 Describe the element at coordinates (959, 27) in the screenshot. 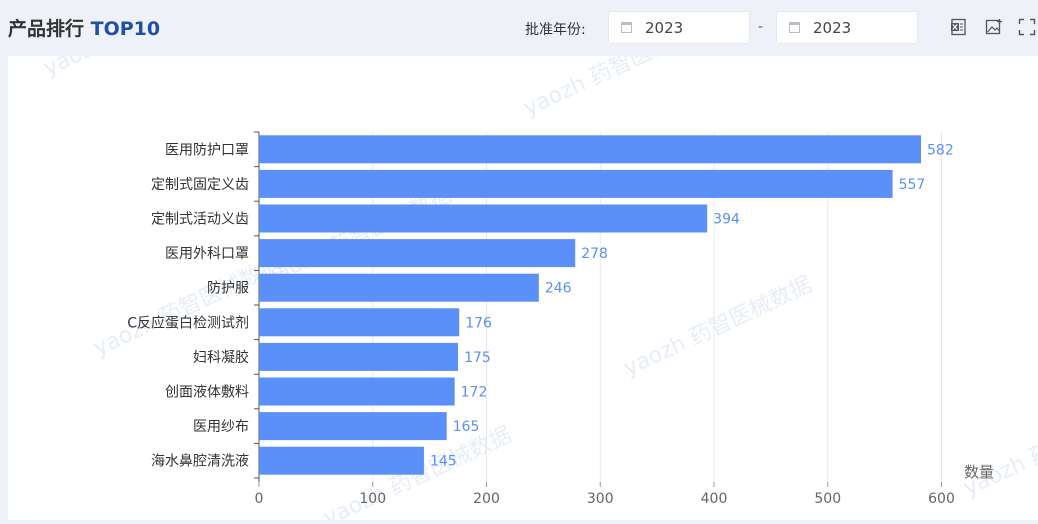

I see `excel-export-icon` at that location.